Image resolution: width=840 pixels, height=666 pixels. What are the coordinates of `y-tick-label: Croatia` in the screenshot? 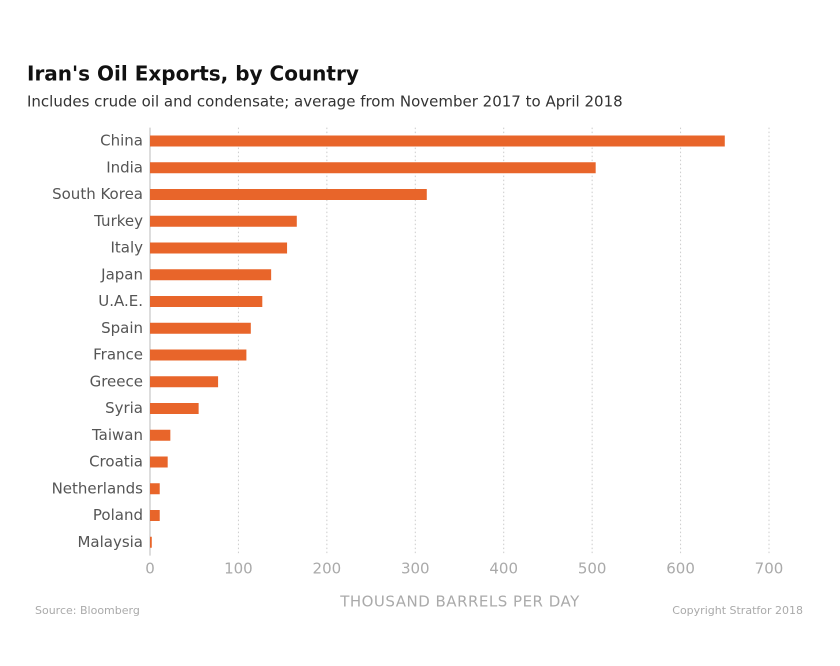 It's located at (116, 462).